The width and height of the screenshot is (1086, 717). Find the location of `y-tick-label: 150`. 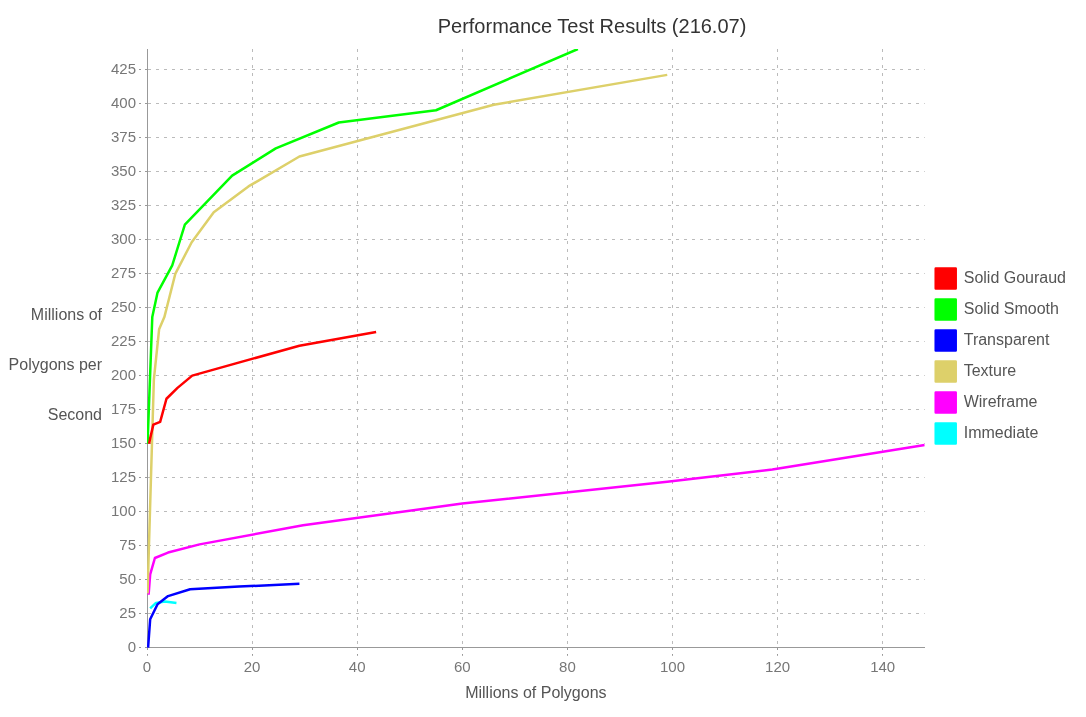

y-tick-label: 150 is located at coordinates (124, 442).